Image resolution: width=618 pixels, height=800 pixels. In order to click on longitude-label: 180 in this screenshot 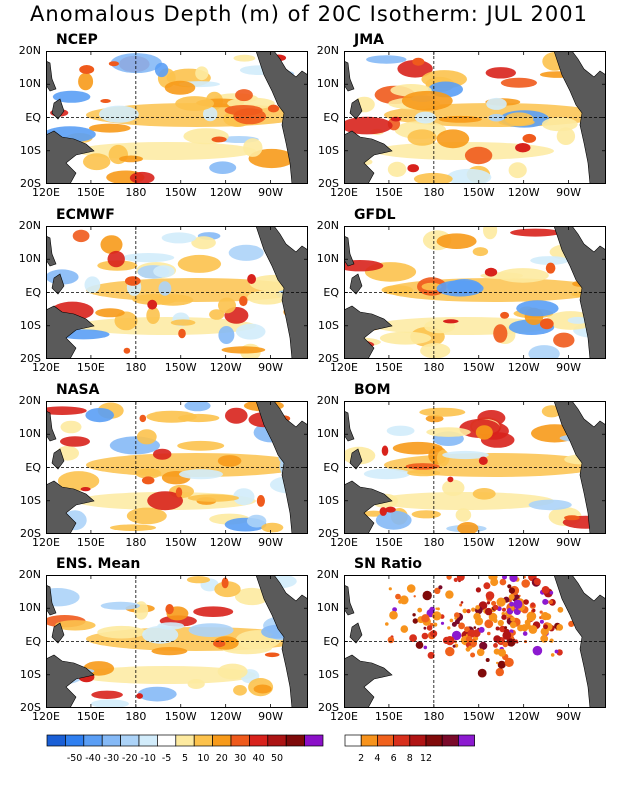, I will do `click(136, 716)`.